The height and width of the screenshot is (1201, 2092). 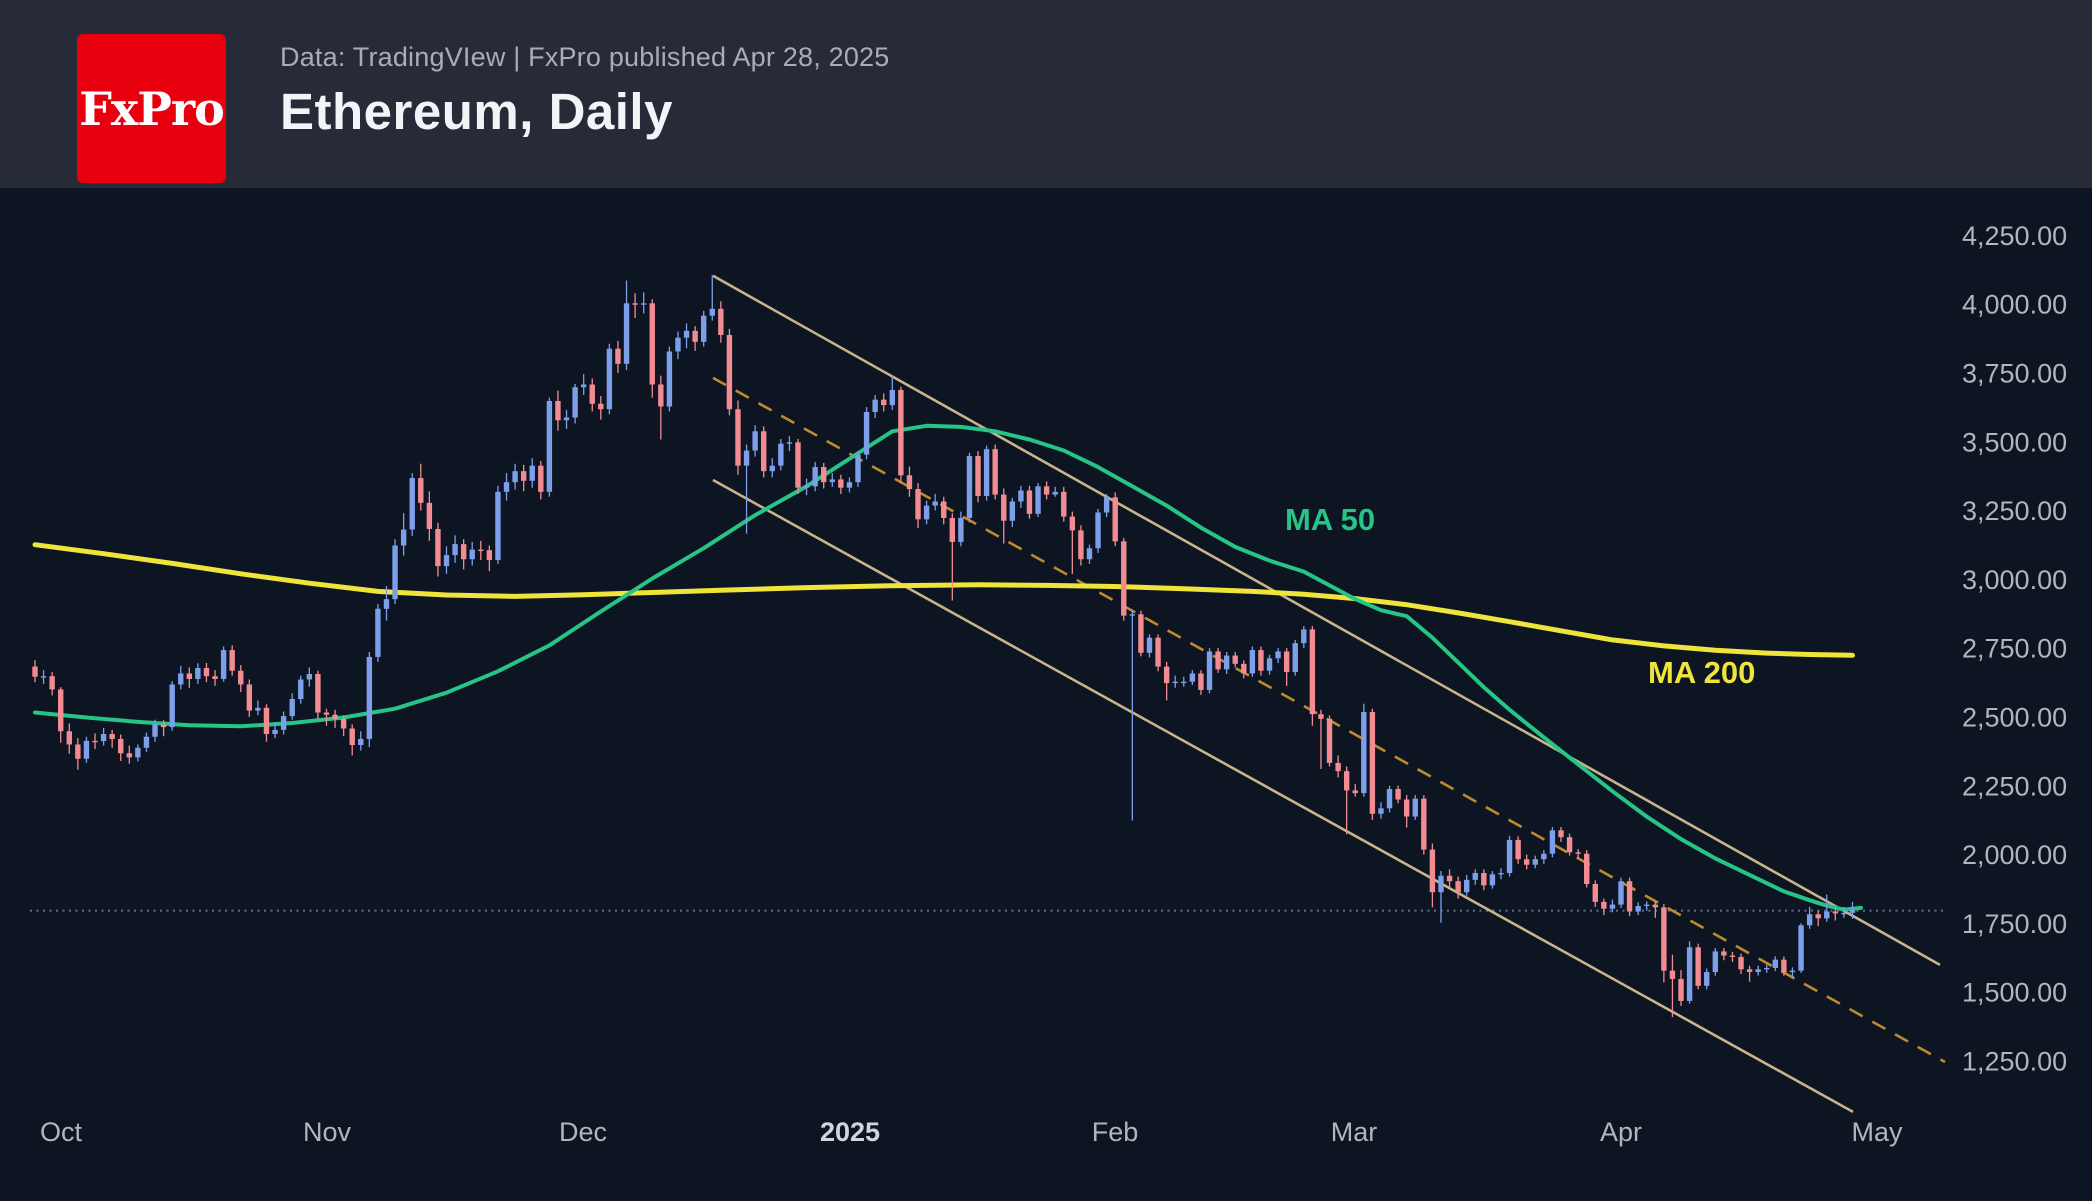 I want to click on price-tick-label: 1,500.00, so click(x=2014, y=993).